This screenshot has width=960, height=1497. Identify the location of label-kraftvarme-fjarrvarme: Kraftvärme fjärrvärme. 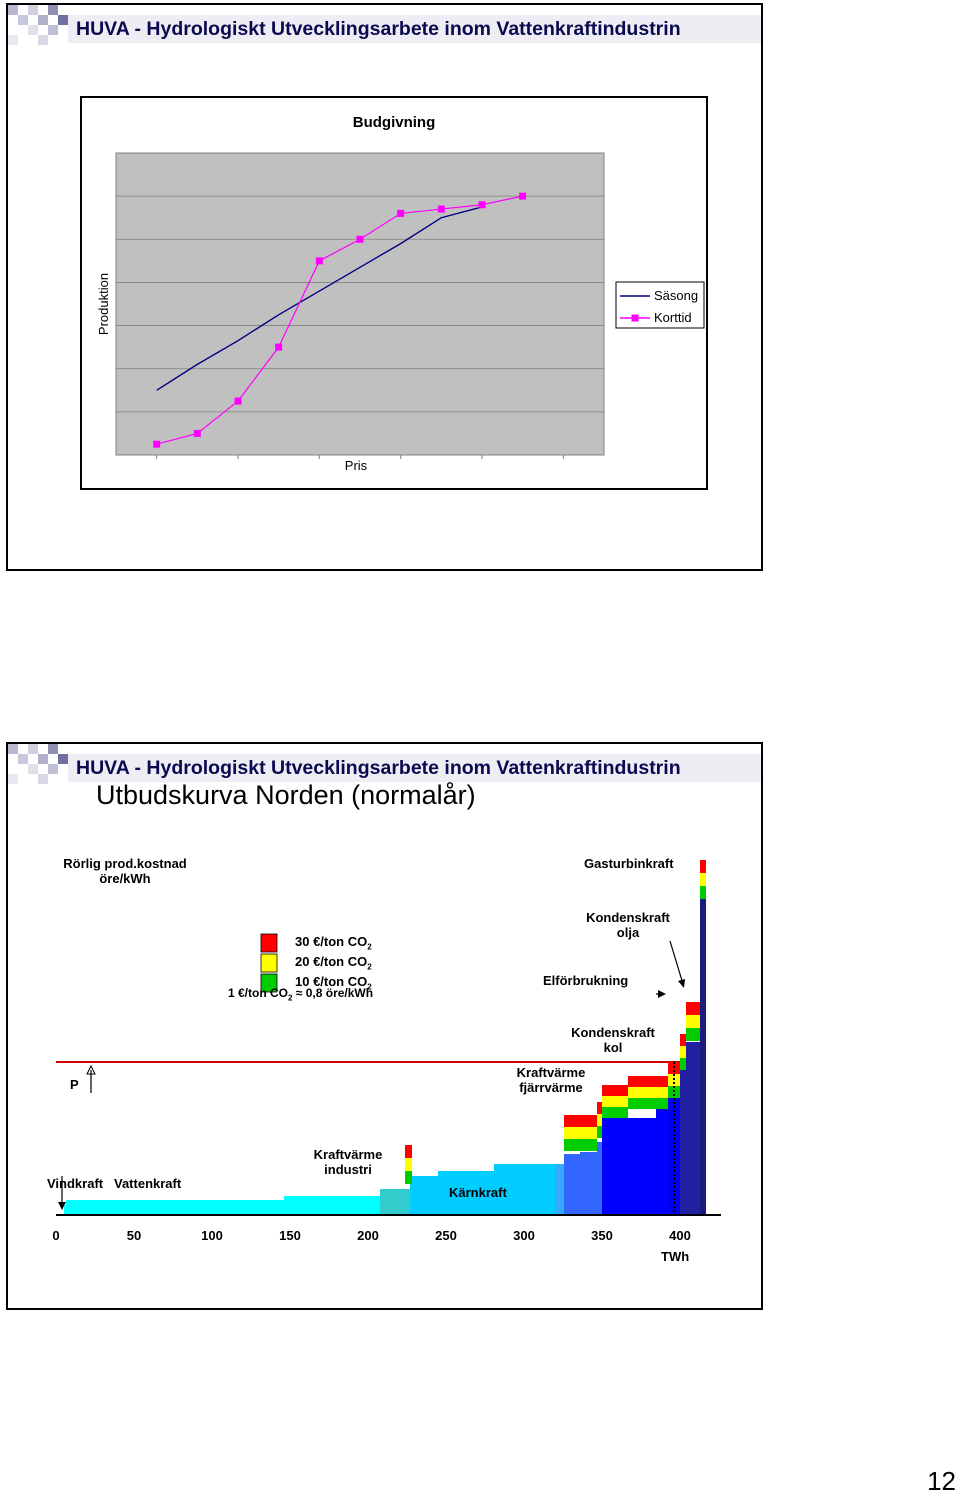
(551, 1080).